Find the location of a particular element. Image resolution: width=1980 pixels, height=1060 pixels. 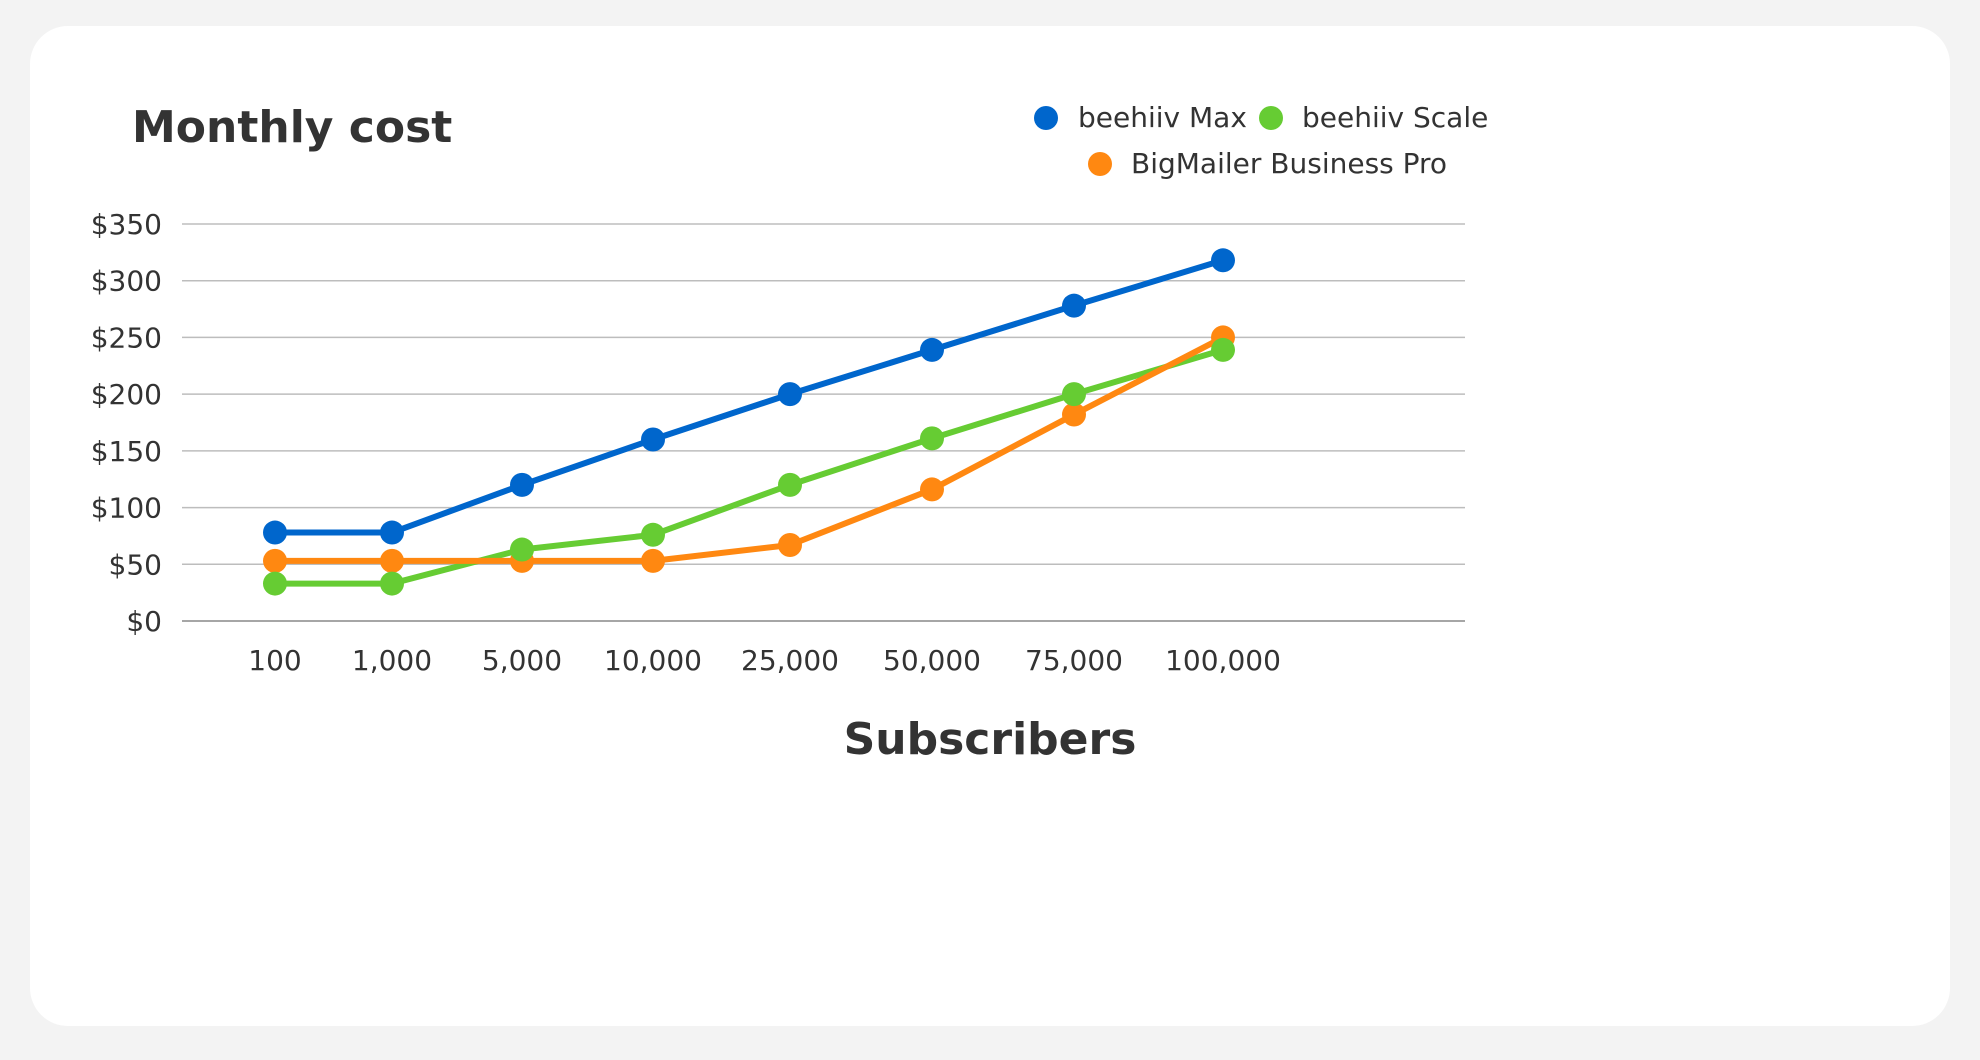

x-tick-label: 1,000 is located at coordinates (392, 660).